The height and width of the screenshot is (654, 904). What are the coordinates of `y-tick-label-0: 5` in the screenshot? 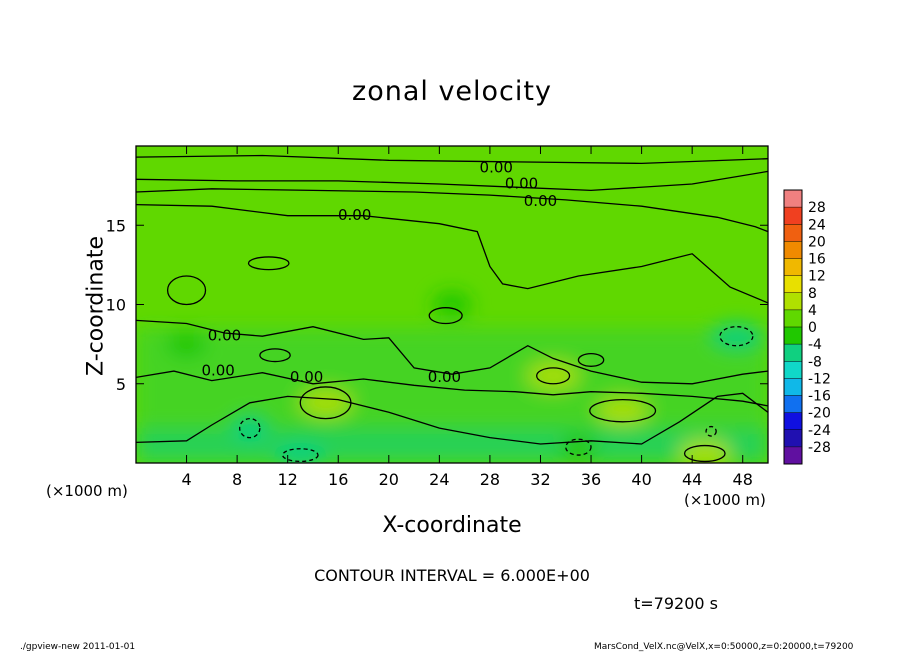 It's located at (121, 384).